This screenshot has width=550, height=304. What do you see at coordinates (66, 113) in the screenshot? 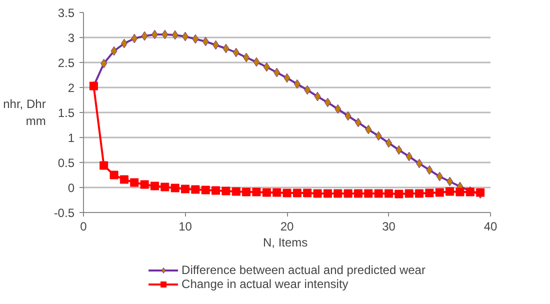
I see `y-tick-label: 1.5` at bounding box center [66, 113].